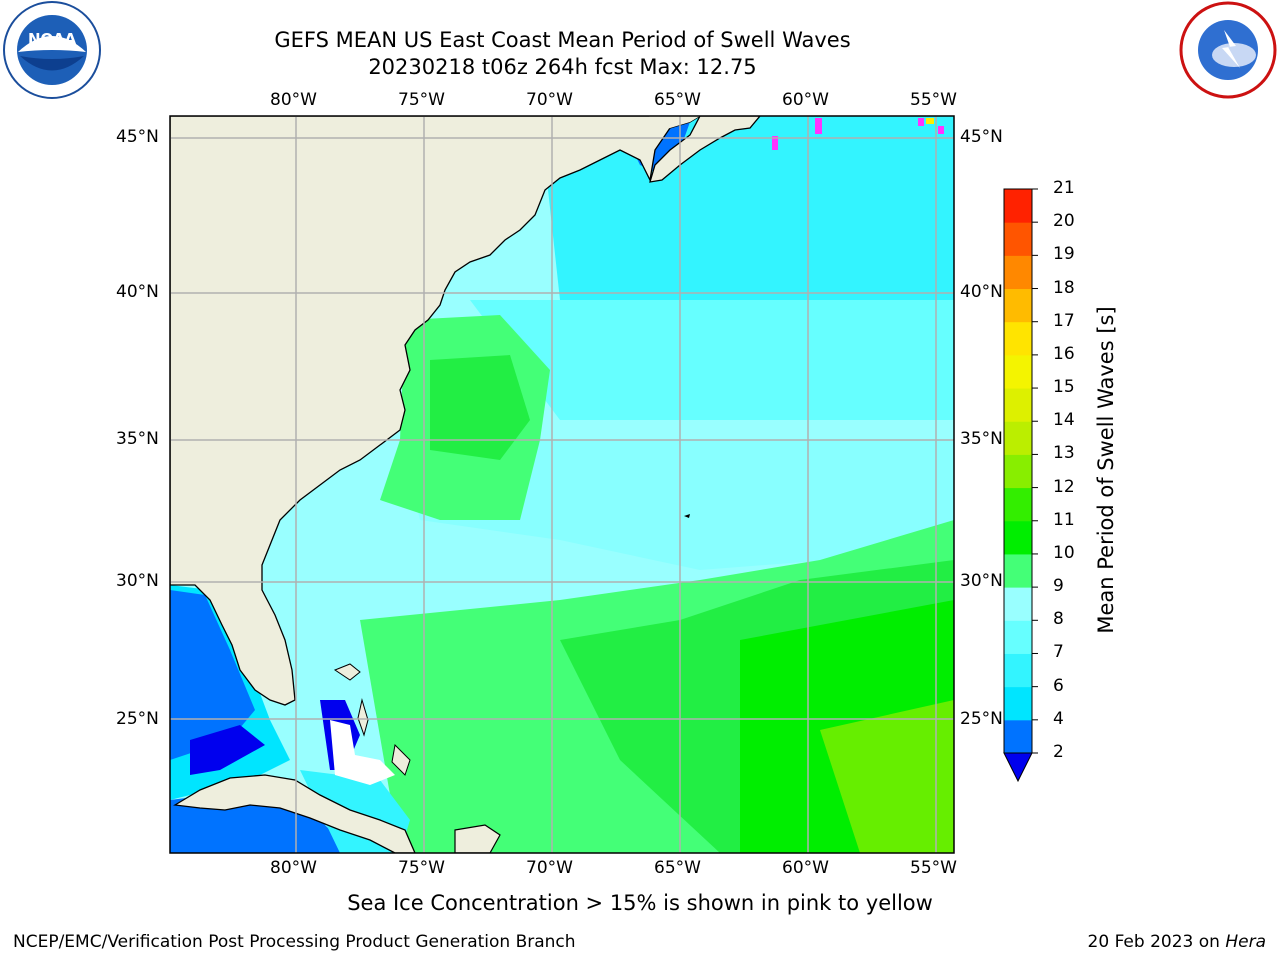 The height and width of the screenshot is (960, 1280). I want to click on chart-subtitle: 20230218 t06z 264h fcst Max: 12.75, so click(562, 67).